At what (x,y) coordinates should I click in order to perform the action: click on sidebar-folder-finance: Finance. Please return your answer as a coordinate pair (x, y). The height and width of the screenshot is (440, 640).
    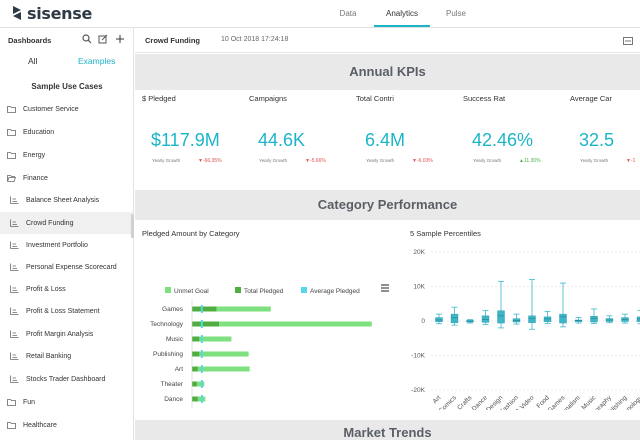
    Looking at the image, I should click on (66, 178).